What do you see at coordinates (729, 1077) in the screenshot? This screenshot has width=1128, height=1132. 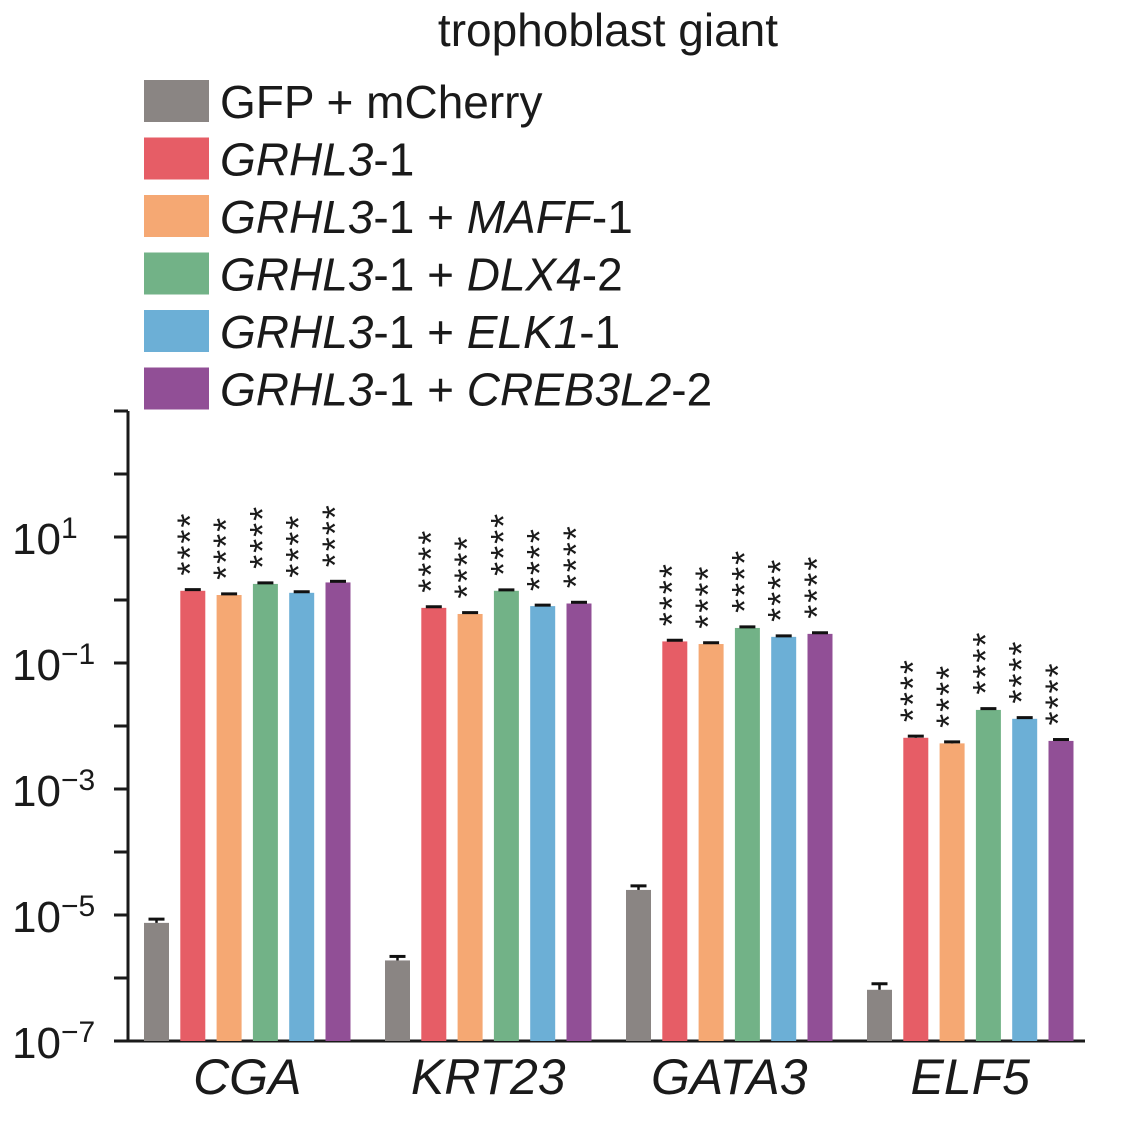 I see `category-label: GATA3` at bounding box center [729, 1077].